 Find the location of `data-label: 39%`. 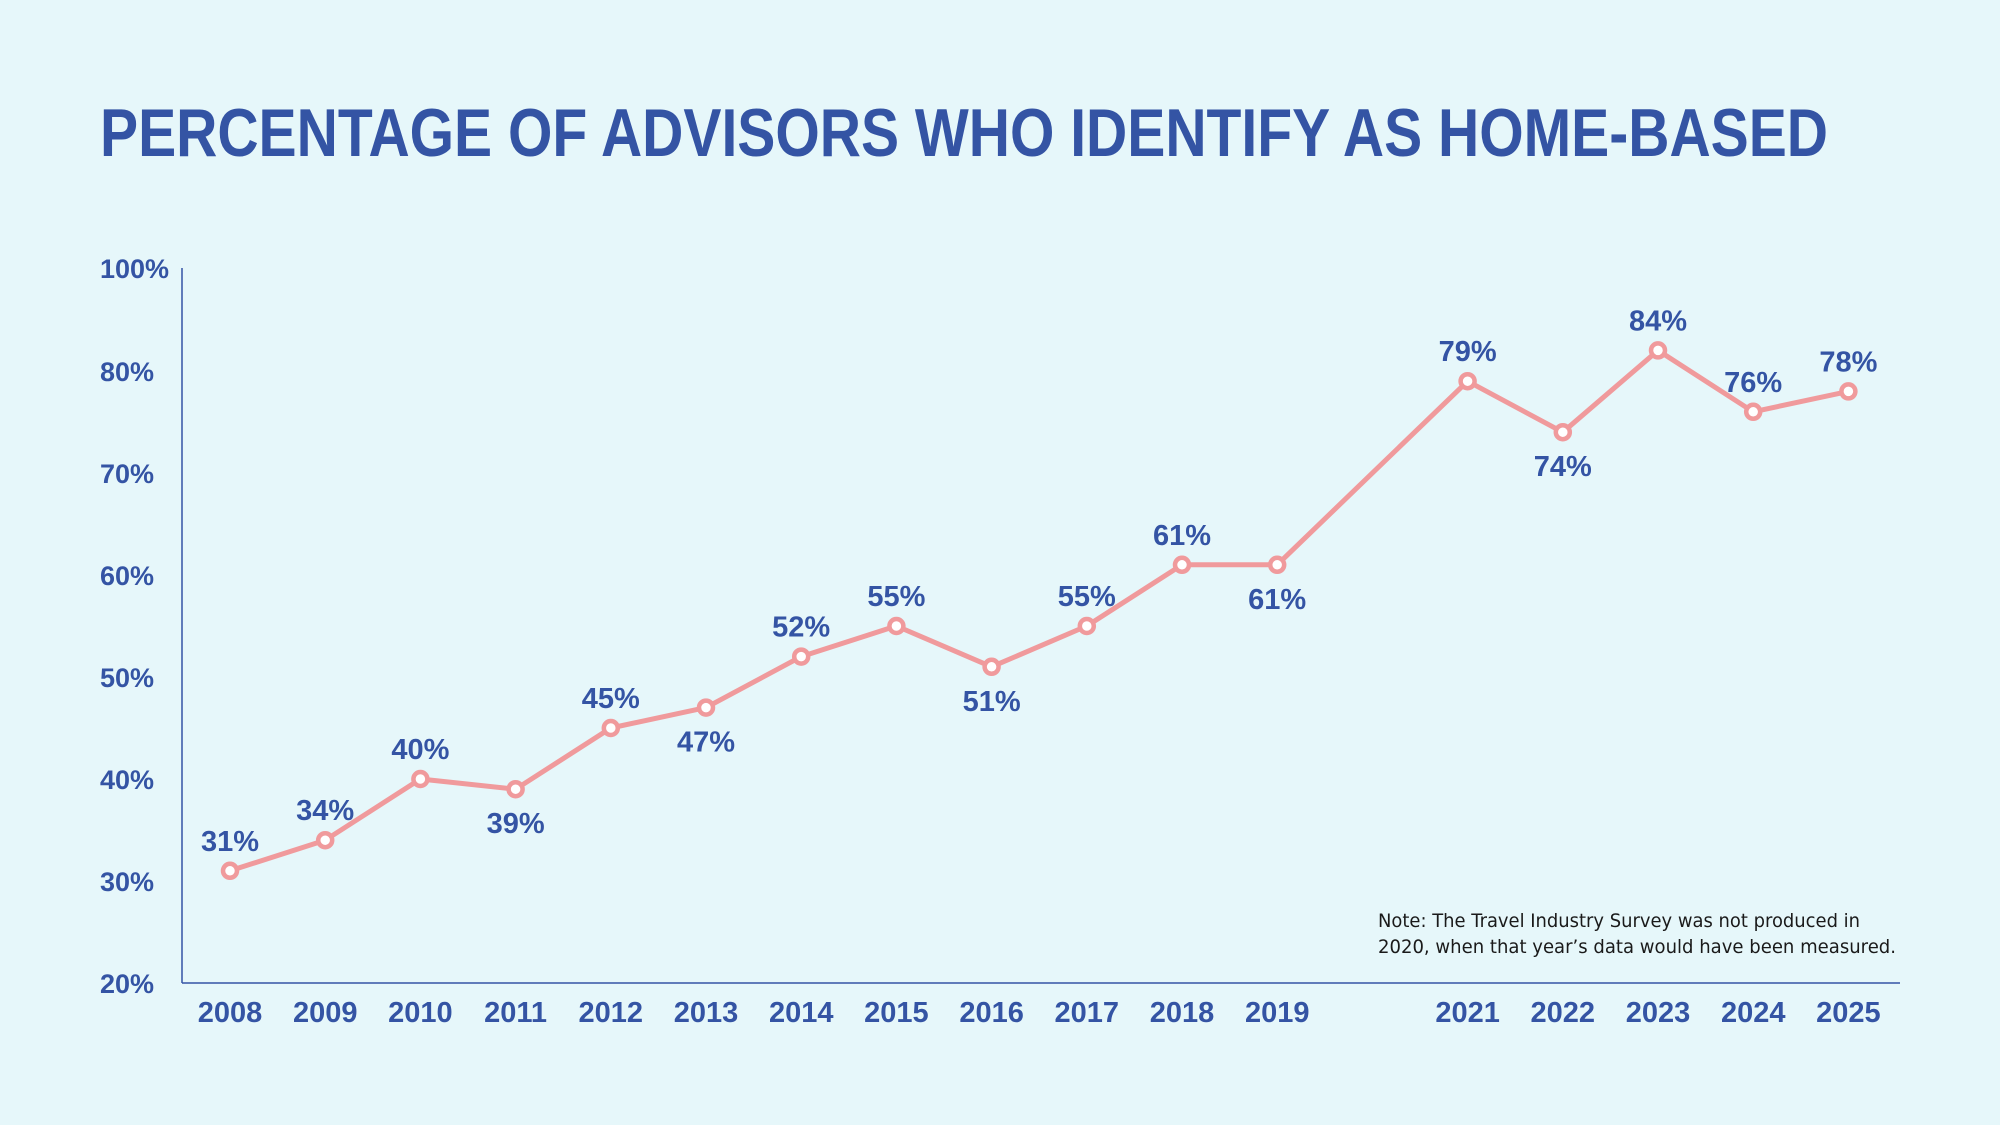

data-label: 39% is located at coordinates (516, 824).